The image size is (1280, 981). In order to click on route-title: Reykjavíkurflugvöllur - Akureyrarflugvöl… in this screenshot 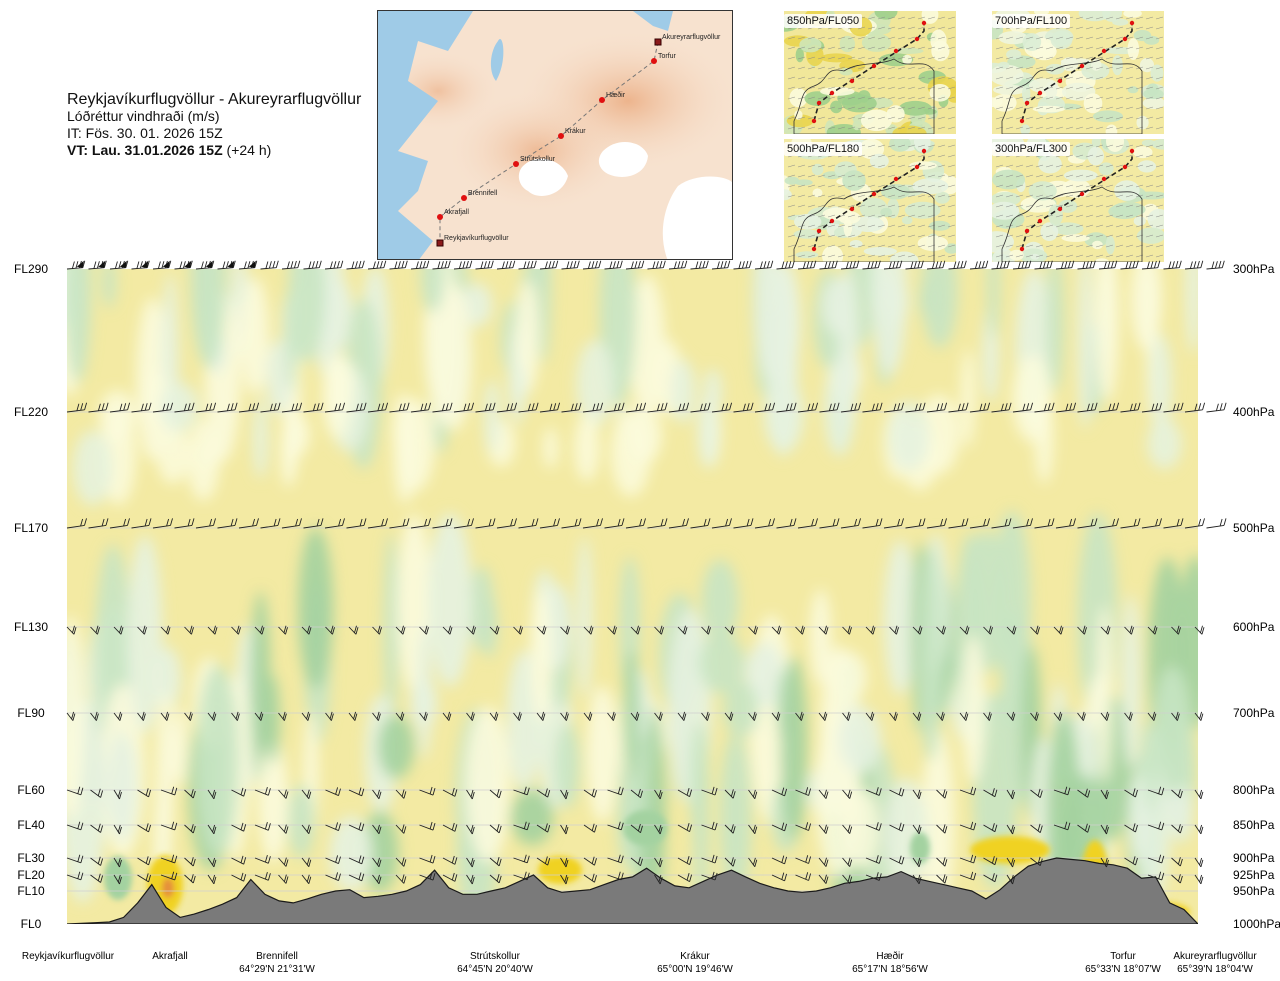, I will do `click(214, 99)`.